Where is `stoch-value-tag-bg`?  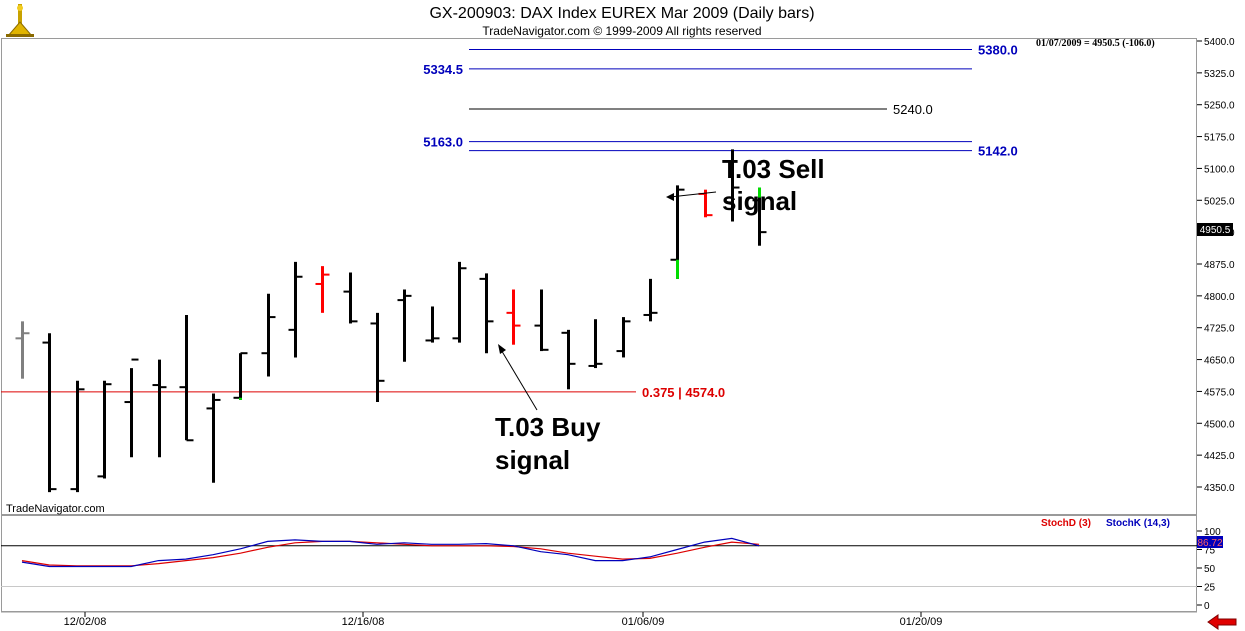
stoch-value-tag-bg is located at coordinates (1210, 542).